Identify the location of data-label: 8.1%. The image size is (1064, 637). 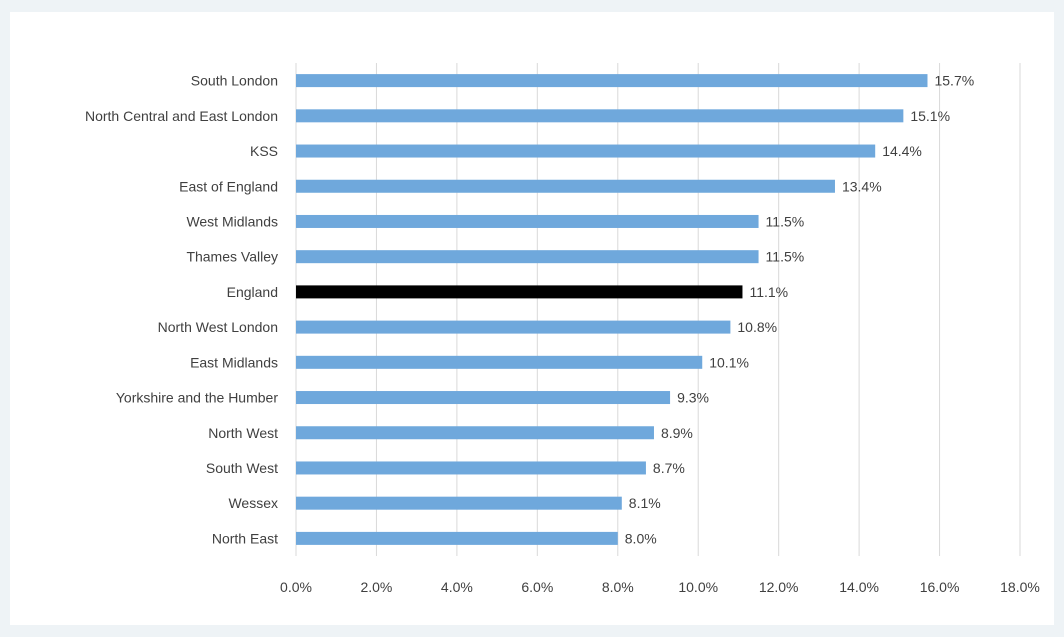
(645, 503).